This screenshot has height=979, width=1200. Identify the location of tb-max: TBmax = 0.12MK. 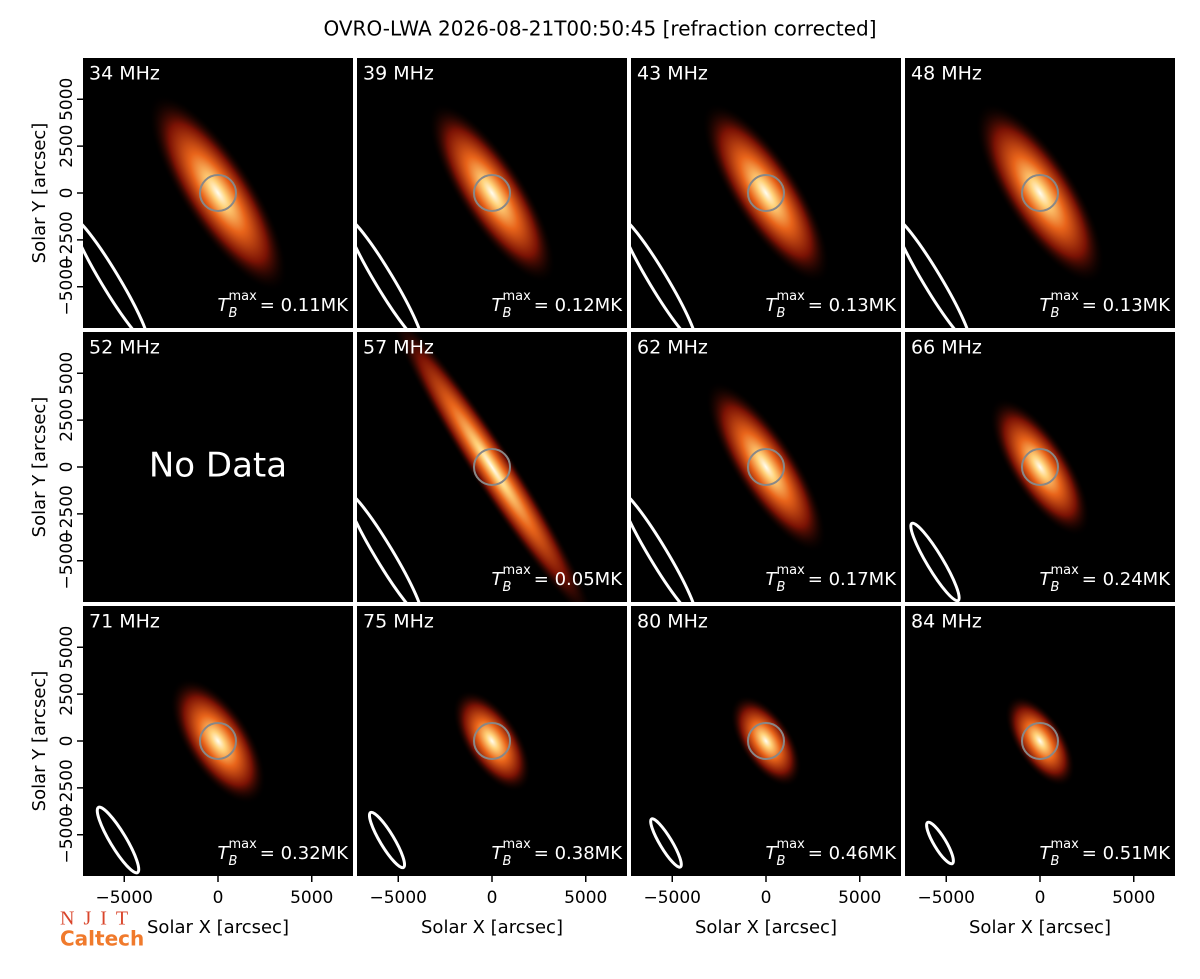
(558, 305).